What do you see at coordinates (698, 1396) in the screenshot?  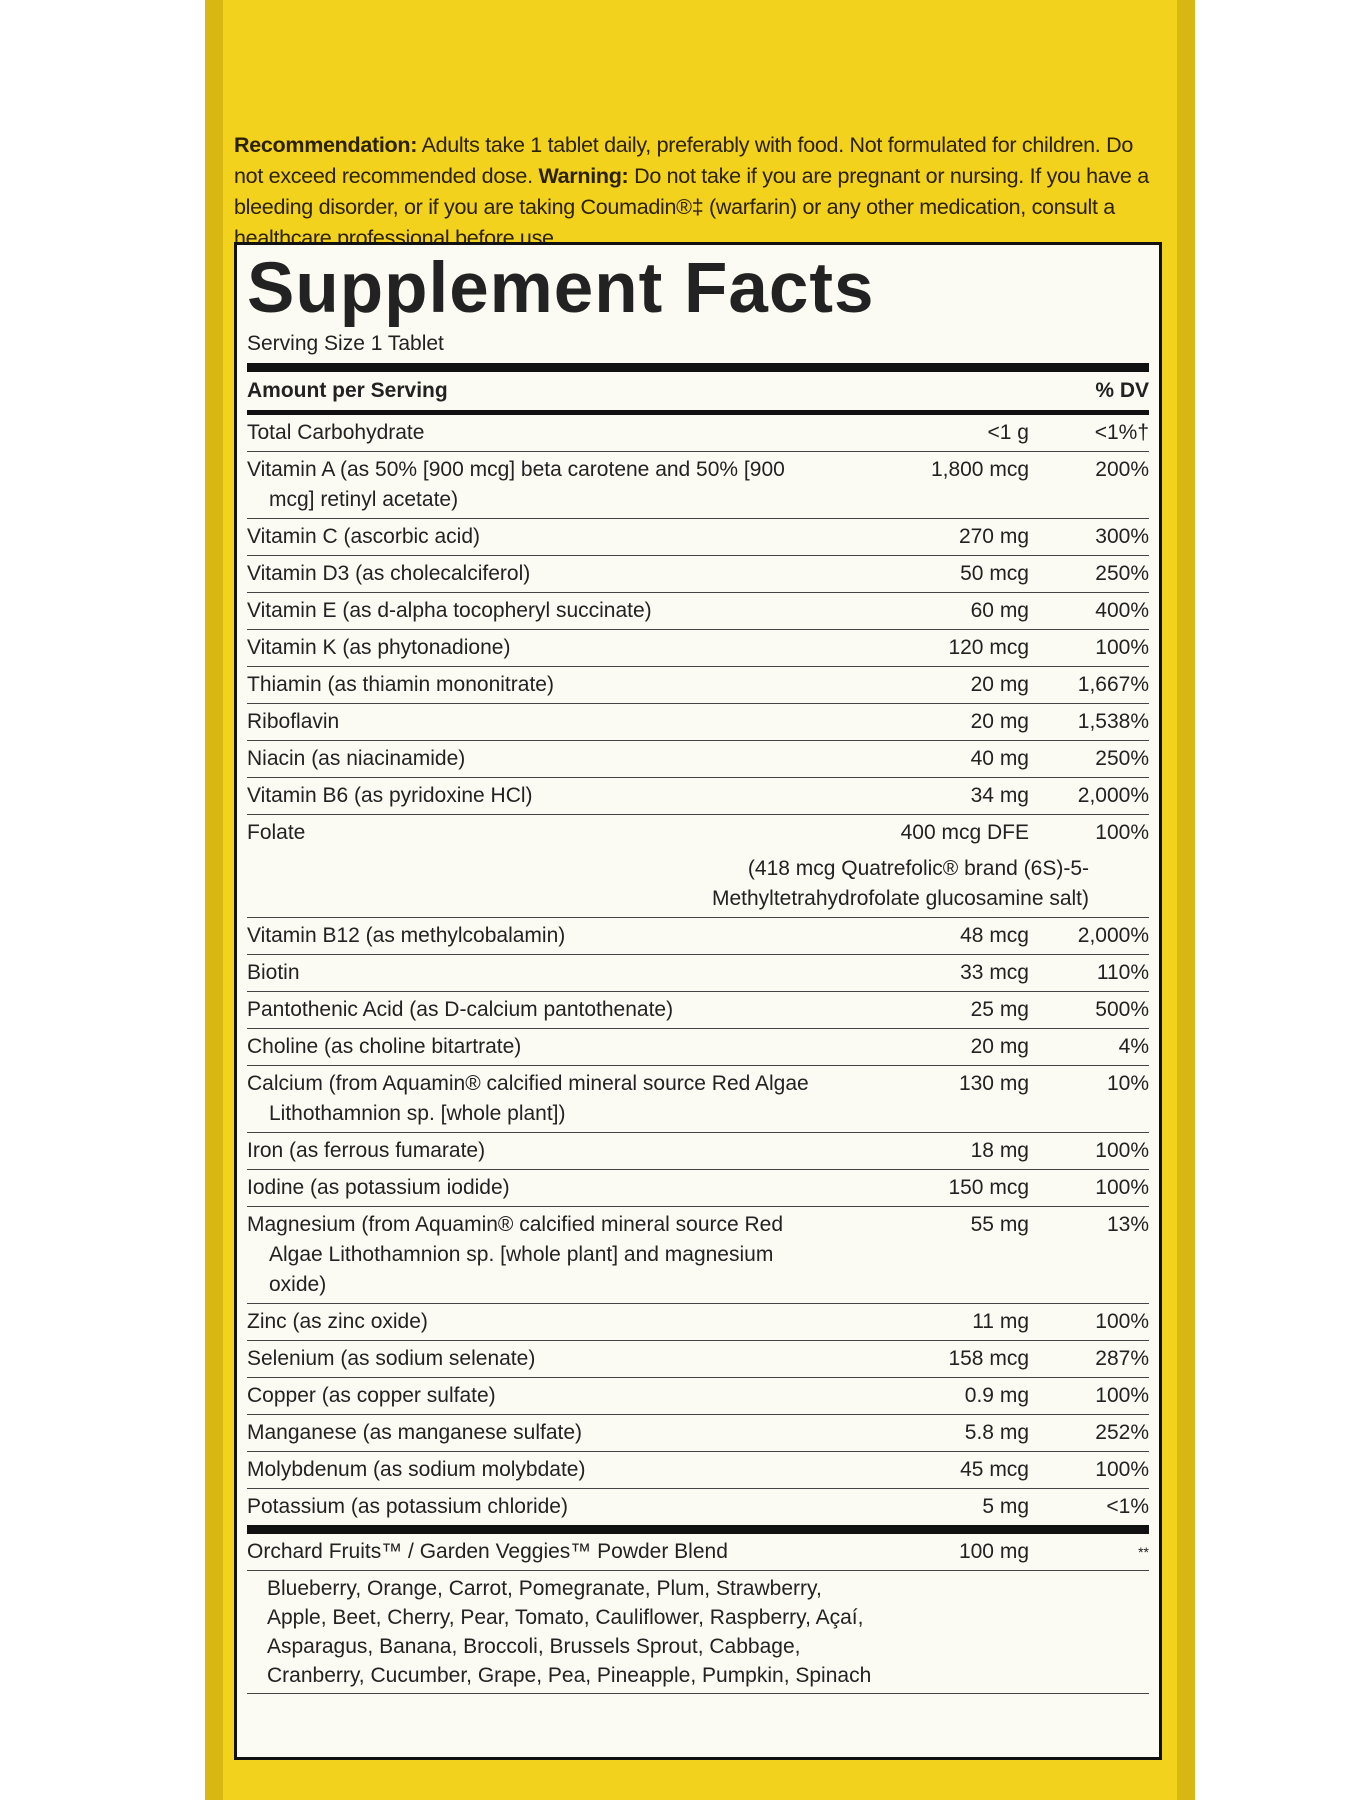 I see `nutrient-row: Copper (as copper sulfate) 0.9 mg 100%` at bounding box center [698, 1396].